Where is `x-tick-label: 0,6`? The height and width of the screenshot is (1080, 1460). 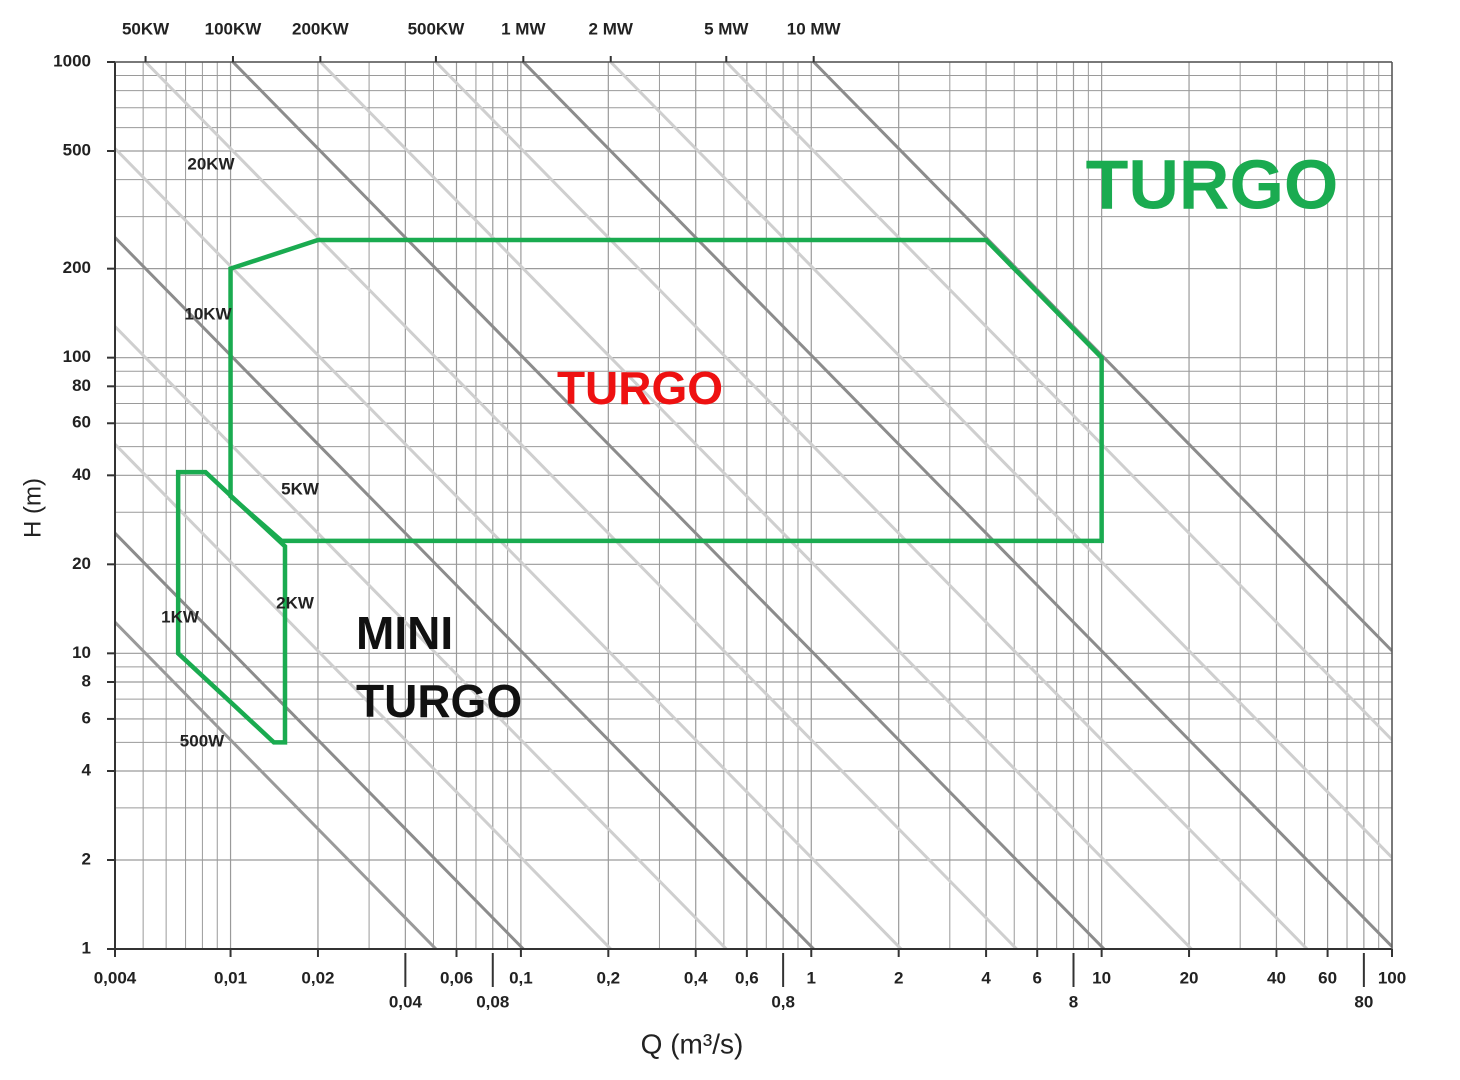 x-tick-label: 0,6 is located at coordinates (747, 977).